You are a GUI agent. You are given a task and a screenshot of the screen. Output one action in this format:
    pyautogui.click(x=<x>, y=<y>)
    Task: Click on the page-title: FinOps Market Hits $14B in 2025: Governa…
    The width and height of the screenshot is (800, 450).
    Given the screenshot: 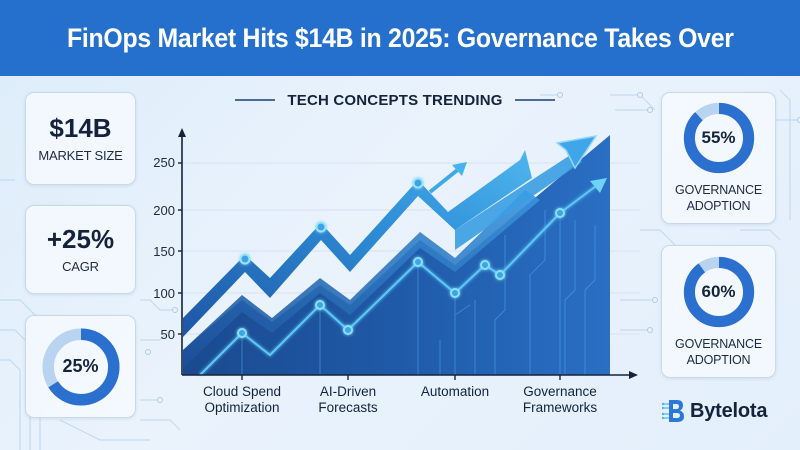 What is the action you would take?
    pyautogui.click(x=400, y=37)
    